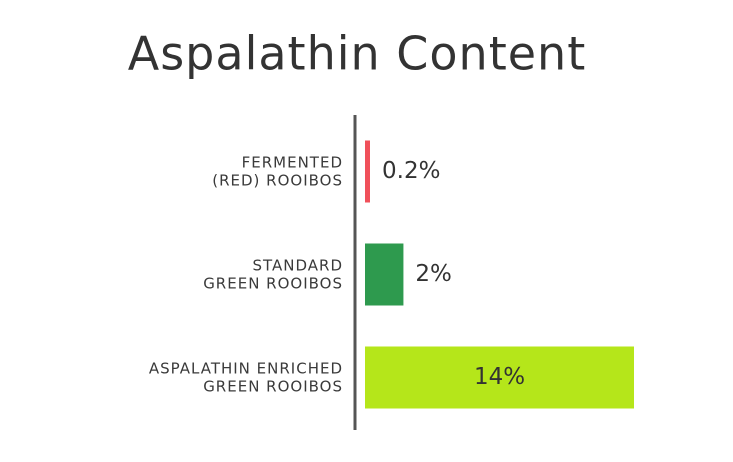 The image size is (733, 462). Describe the element at coordinates (357, 54) in the screenshot. I see `chart-title: Aspalathin Content` at that location.